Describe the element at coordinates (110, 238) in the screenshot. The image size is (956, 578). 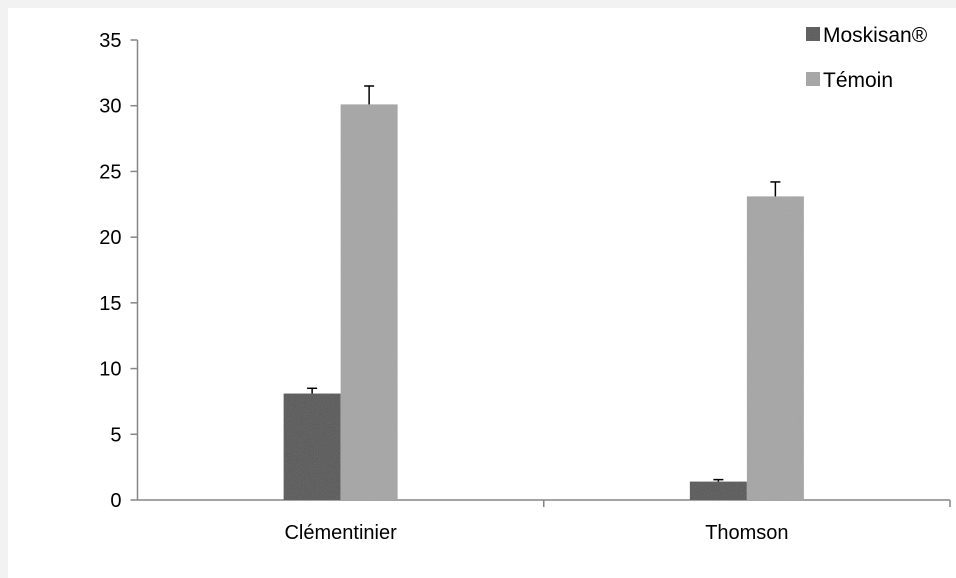
I see `y-tick-label: 20` at that location.